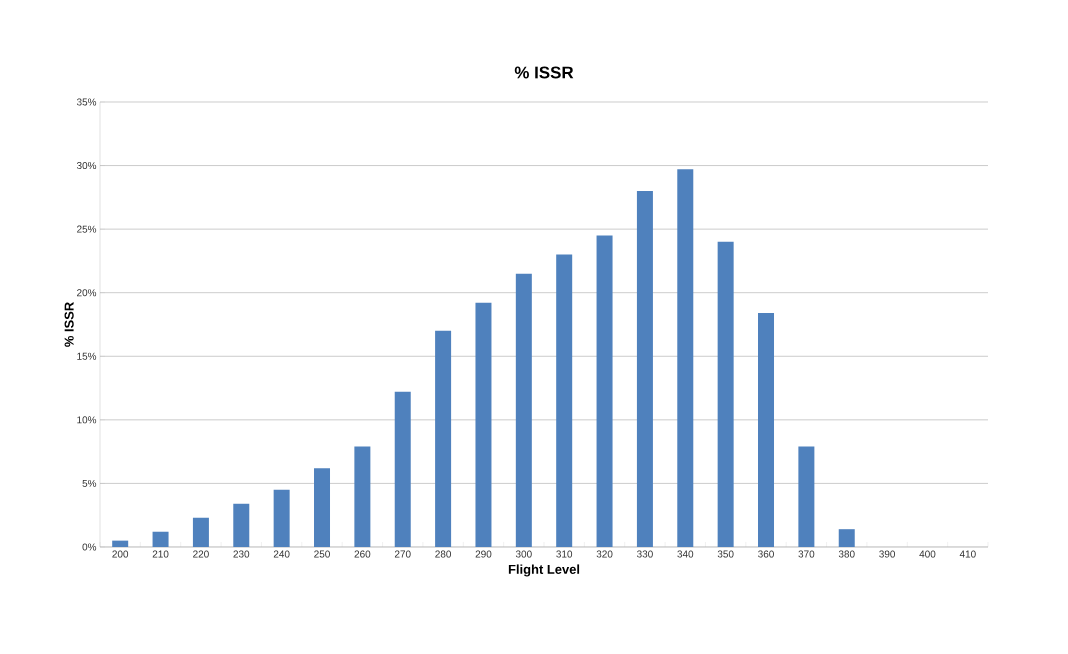 The height and width of the screenshot is (654, 1068). What do you see at coordinates (241, 554) in the screenshot?
I see `x-tick-label: 230` at bounding box center [241, 554].